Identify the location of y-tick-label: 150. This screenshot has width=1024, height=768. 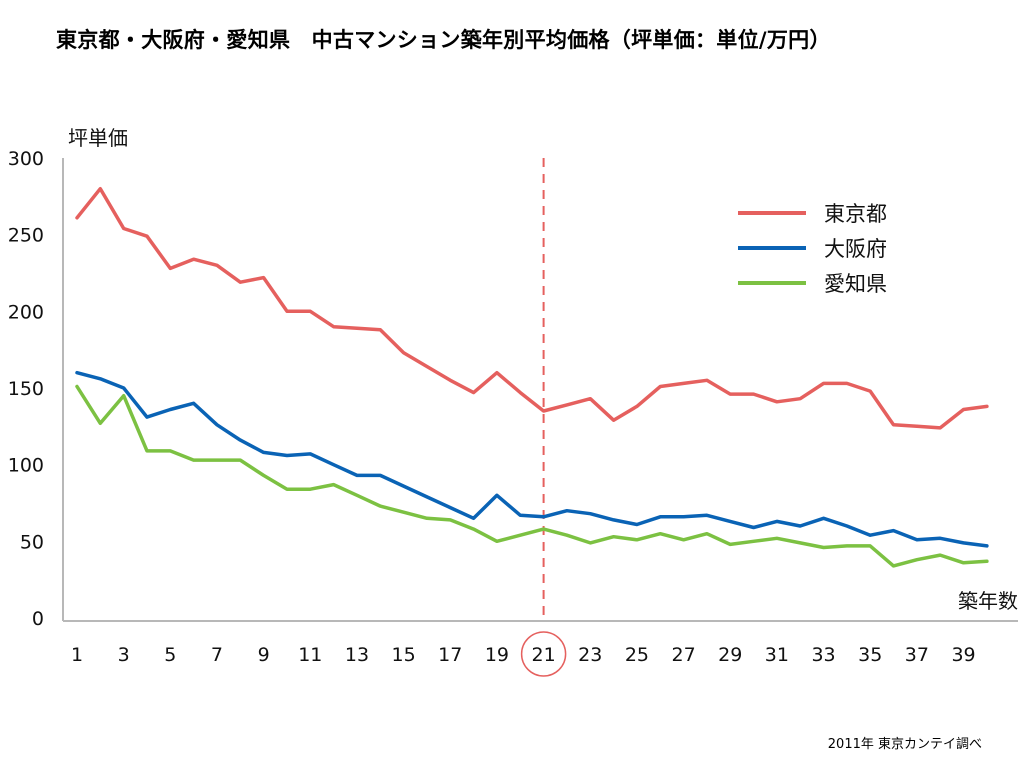
(26, 389).